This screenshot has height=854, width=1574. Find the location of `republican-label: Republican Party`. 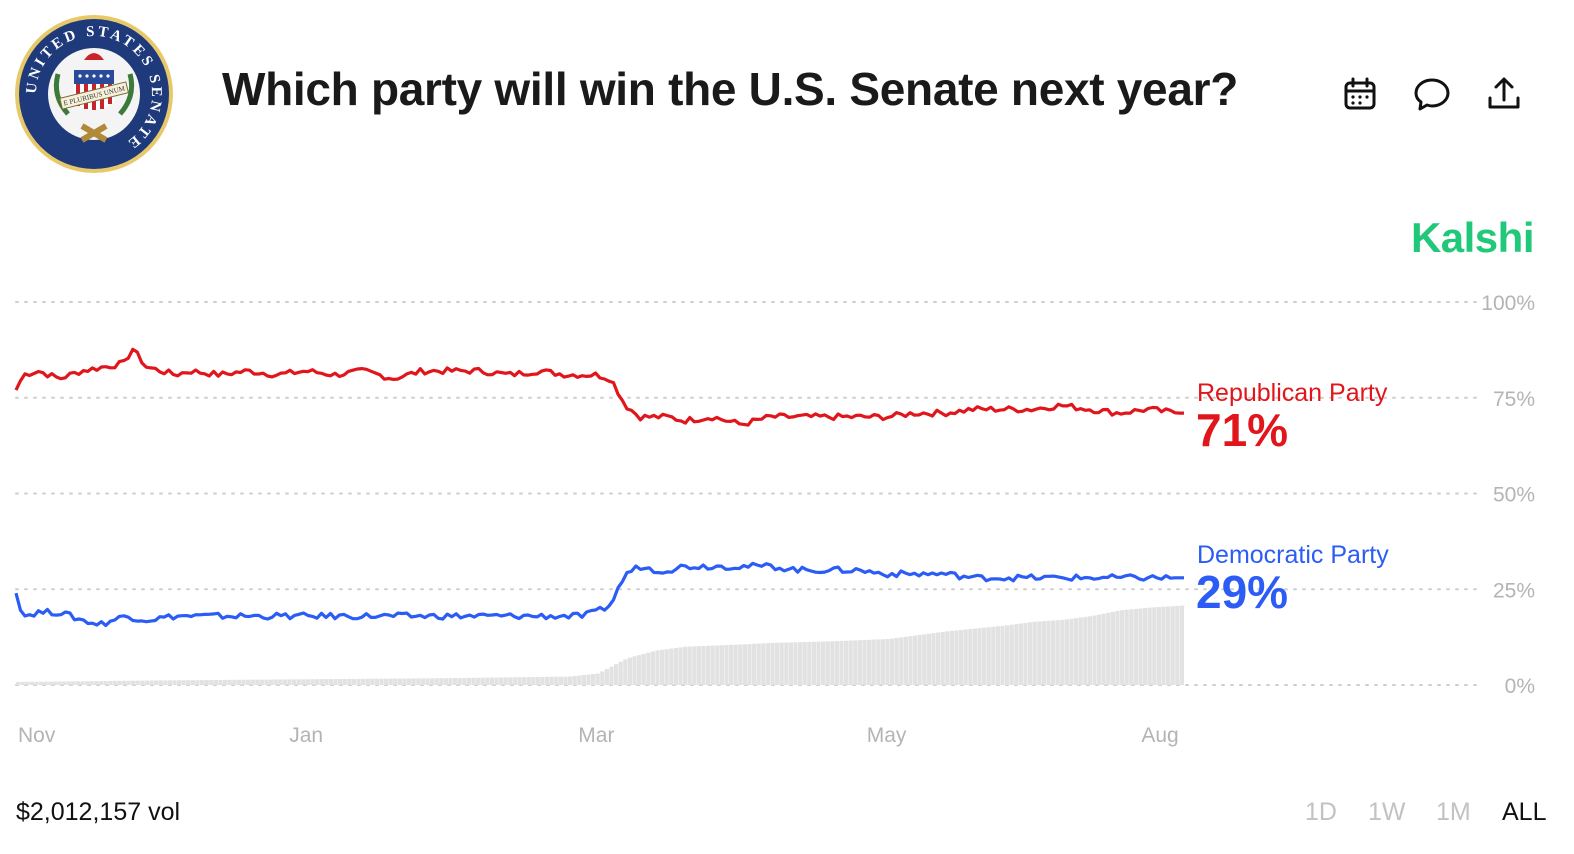

republican-label: Republican Party is located at coordinates (1292, 393).